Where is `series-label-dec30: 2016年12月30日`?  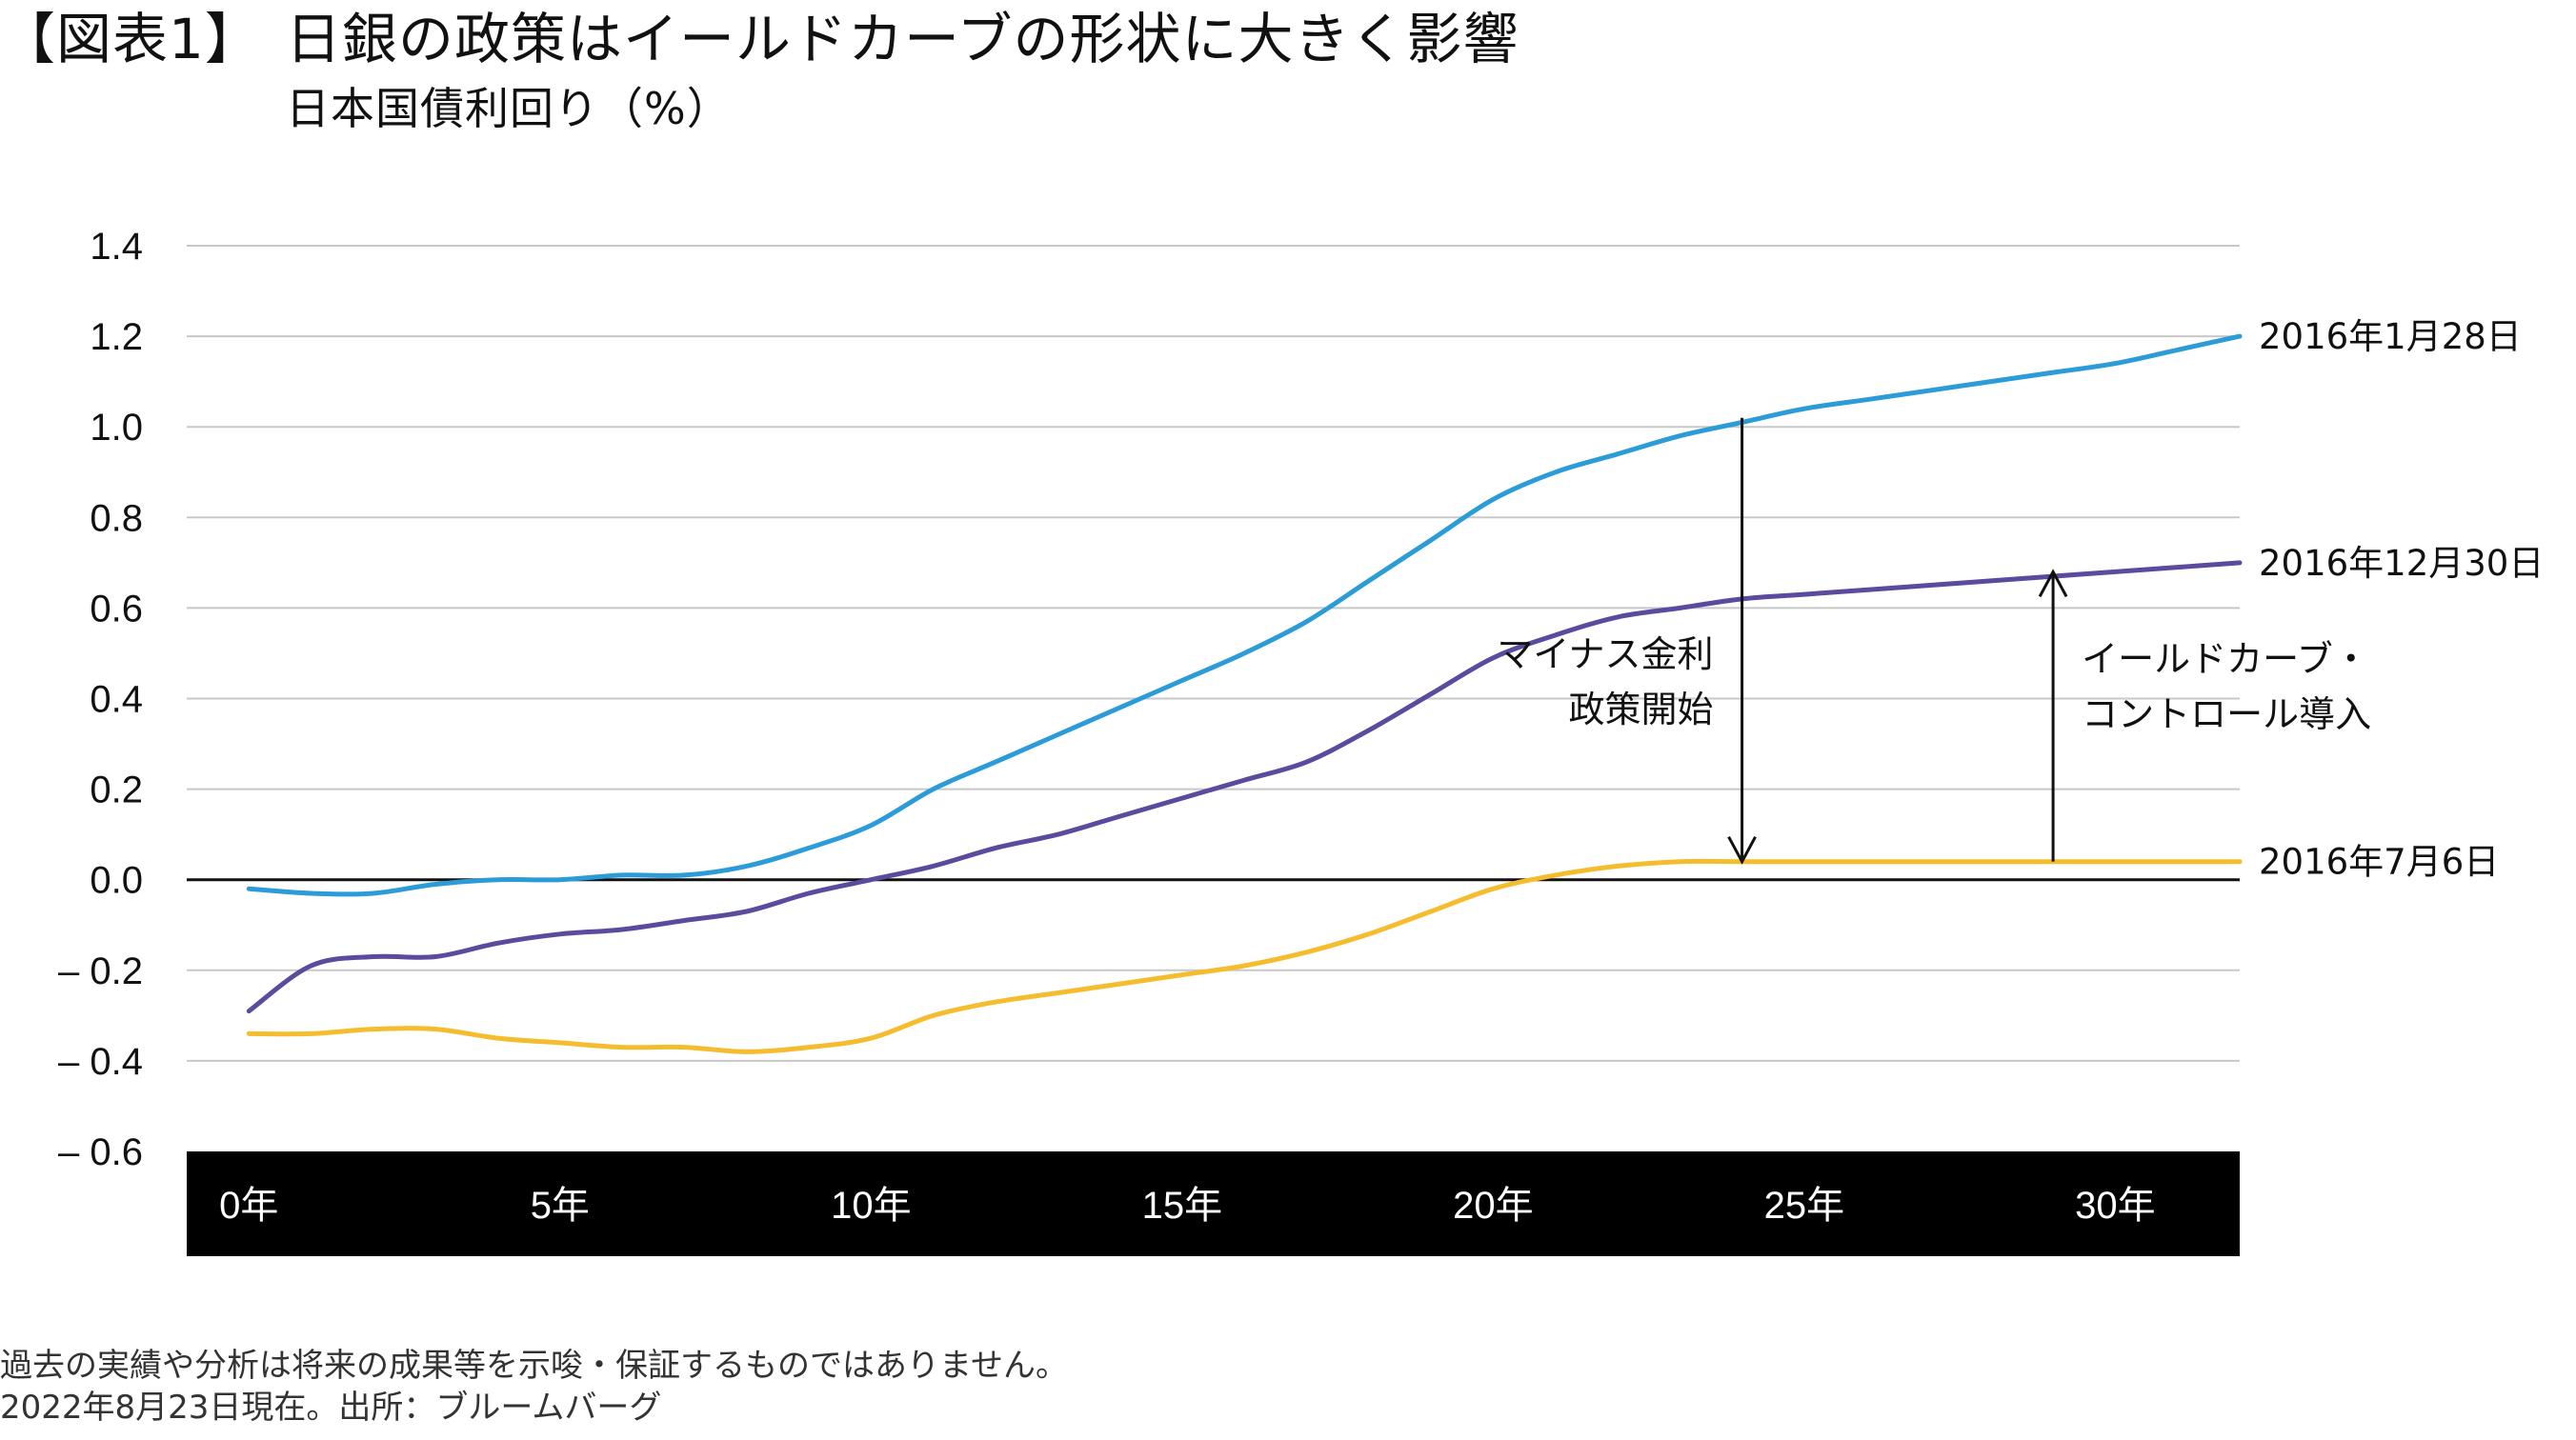 series-label-dec30: 2016年12月30日 is located at coordinates (2402, 563).